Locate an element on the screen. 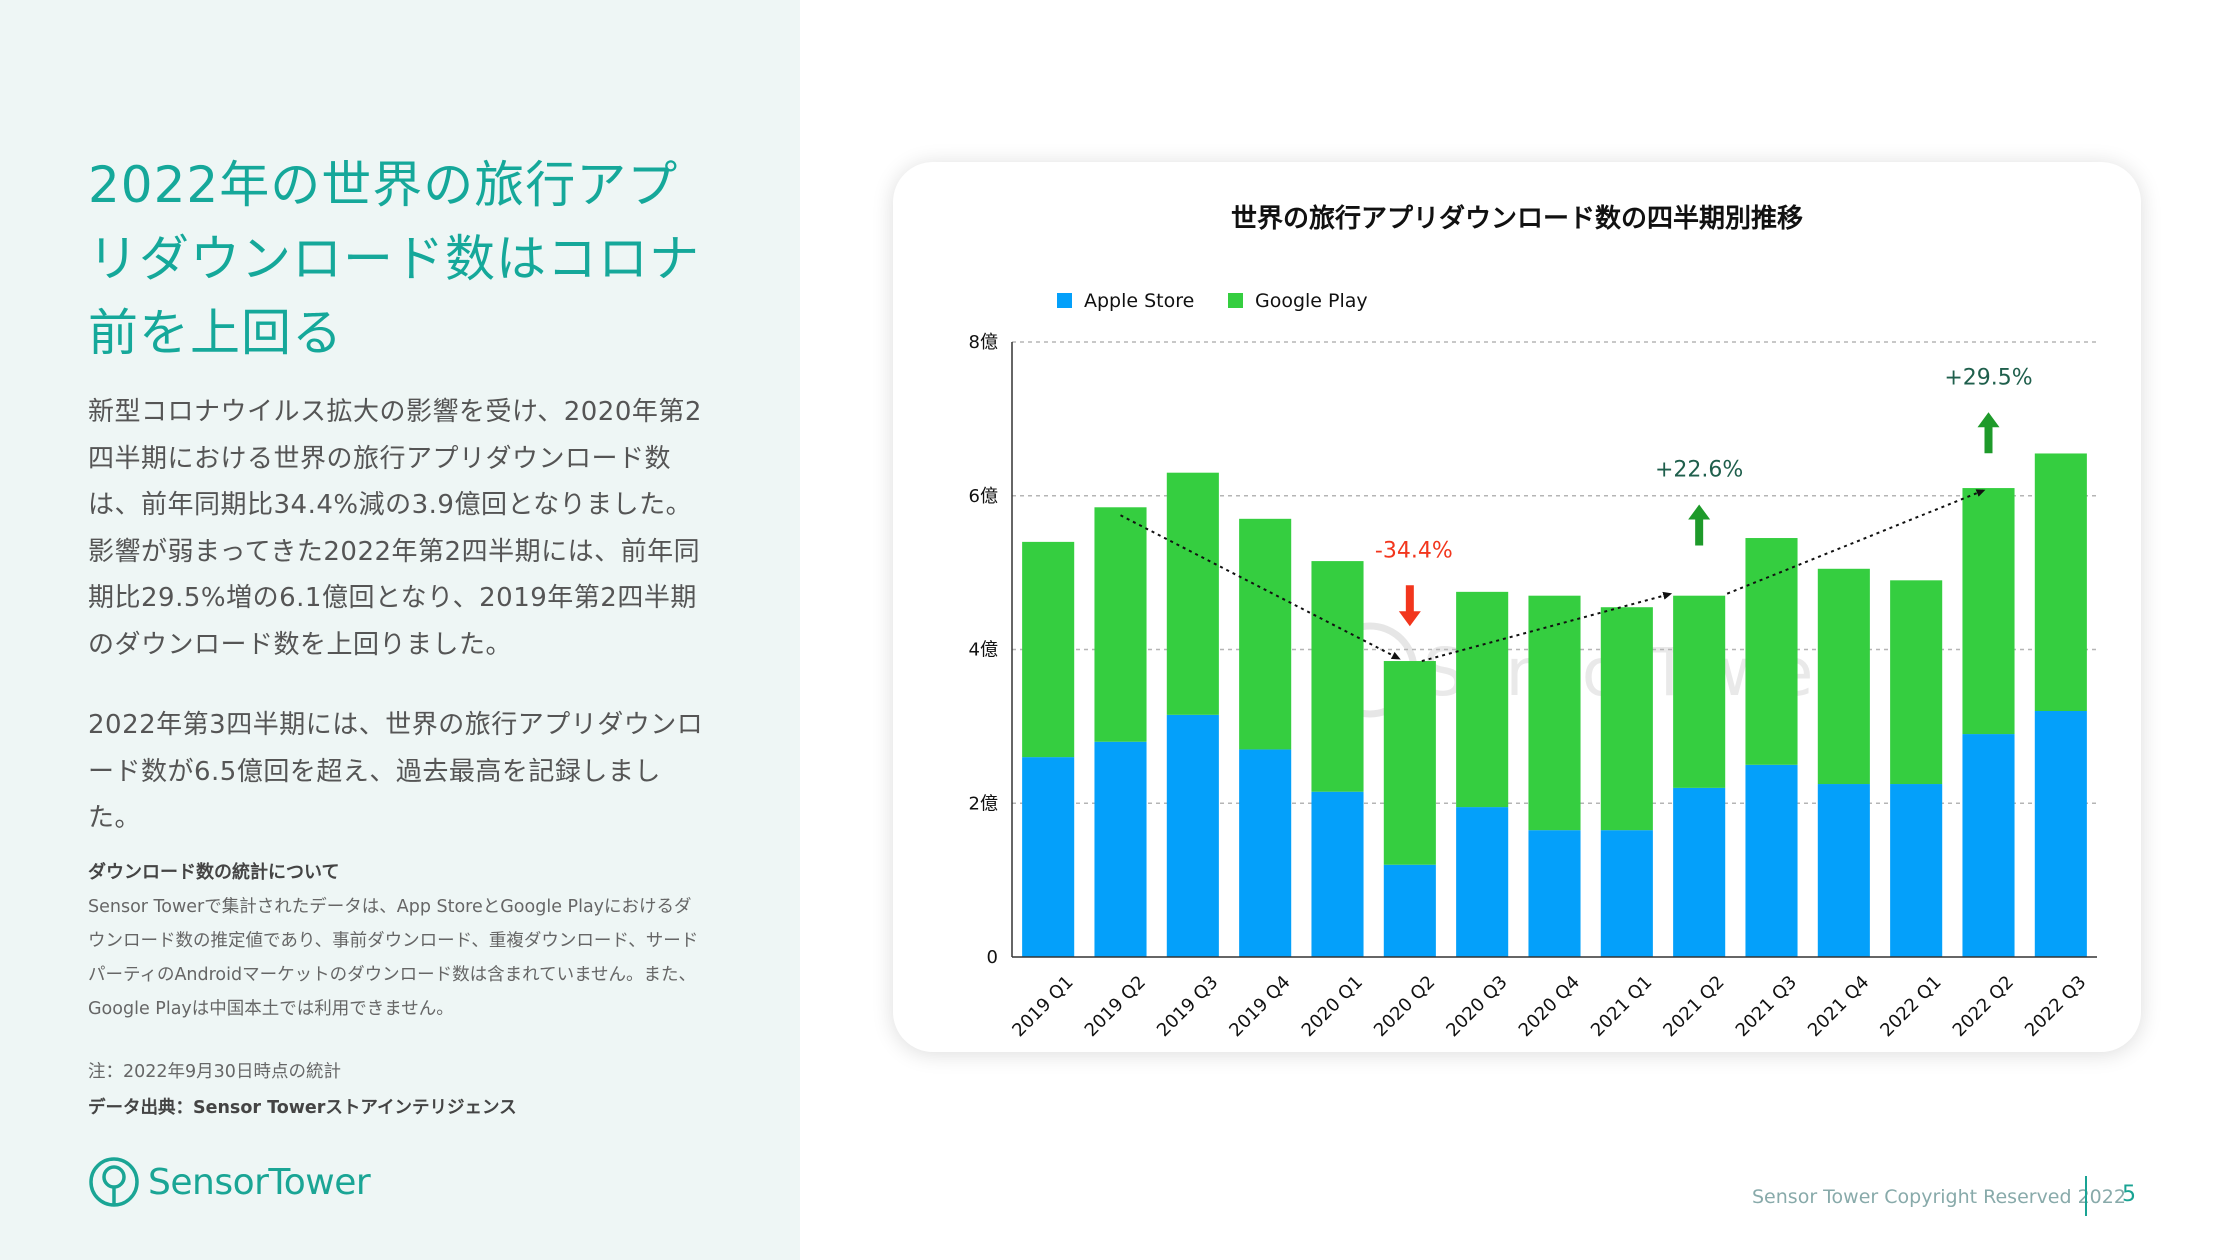 The height and width of the screenshot is (1260, 2240). x-tick-label: 2022 Q2 is located at coordinates (1983, 1006).